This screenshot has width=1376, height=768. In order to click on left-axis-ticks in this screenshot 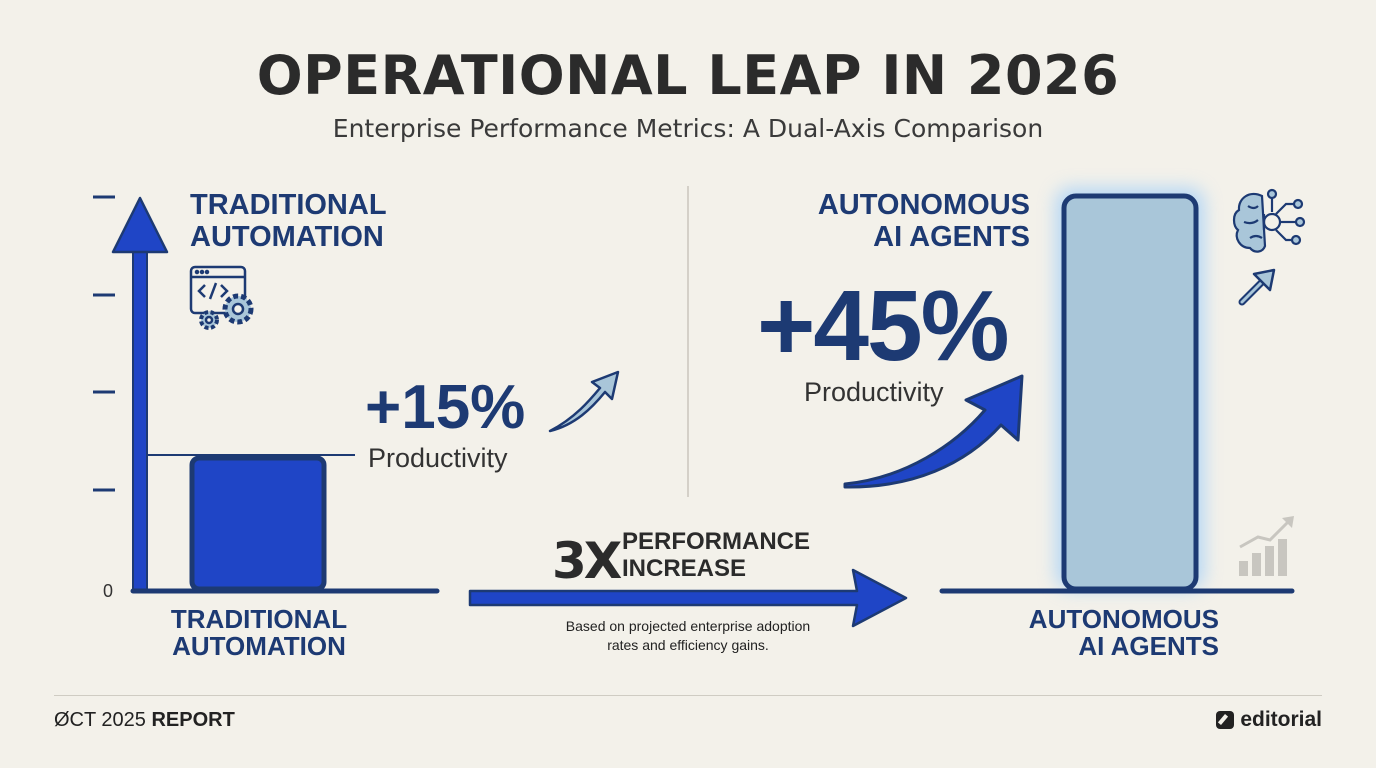, I will do `click(104, 343)`.